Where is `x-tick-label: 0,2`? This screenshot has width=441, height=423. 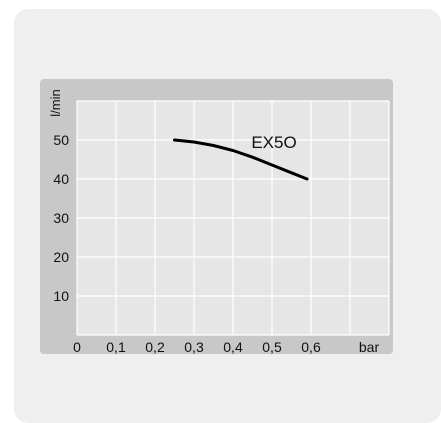
x-tick-label: 0,2 is located at coordinates (155, 347).